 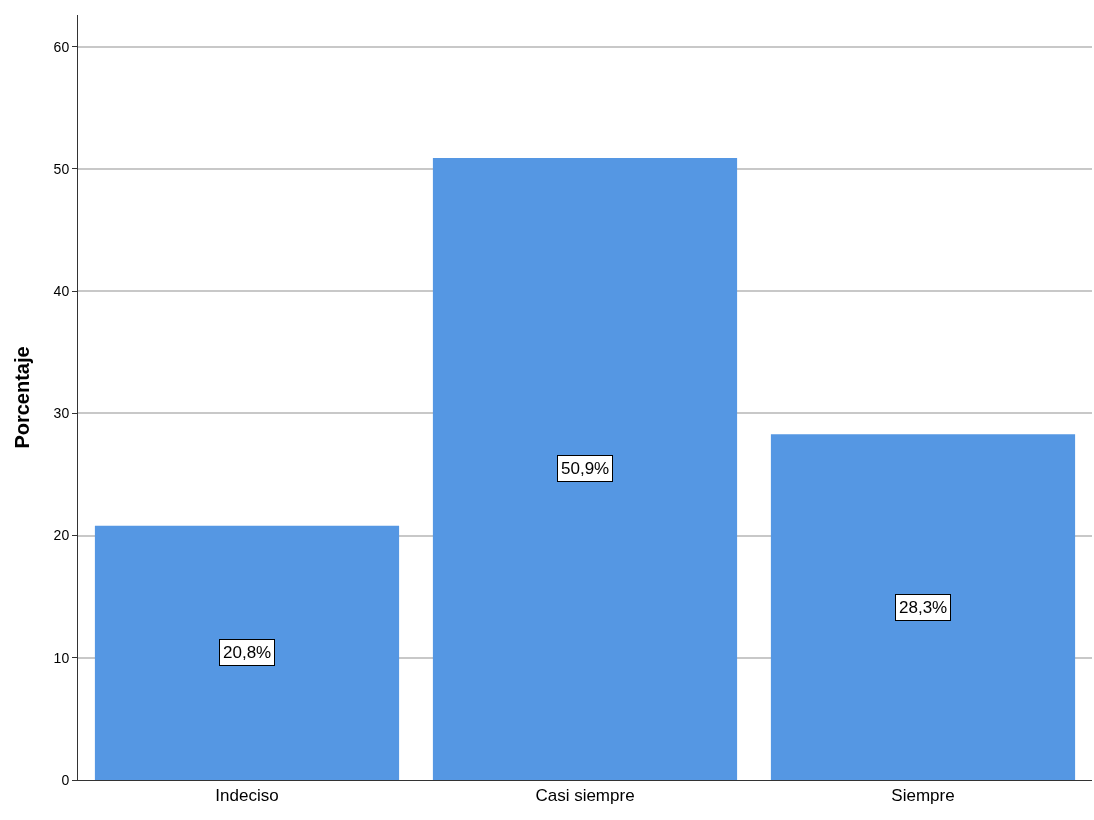 I want to click on y-tick-label: 40, so click(x=61, y=291).